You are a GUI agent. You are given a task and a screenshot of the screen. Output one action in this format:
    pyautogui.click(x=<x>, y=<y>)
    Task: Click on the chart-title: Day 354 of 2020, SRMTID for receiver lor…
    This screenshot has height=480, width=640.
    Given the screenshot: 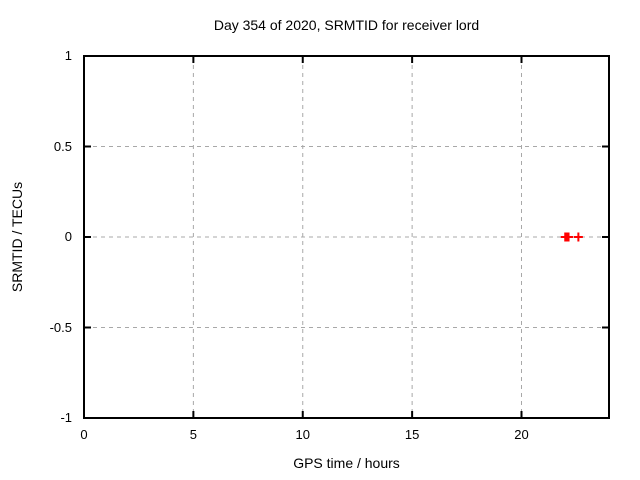 What is the action you would take?
    pyautogui.click(x=346, y=25)
    